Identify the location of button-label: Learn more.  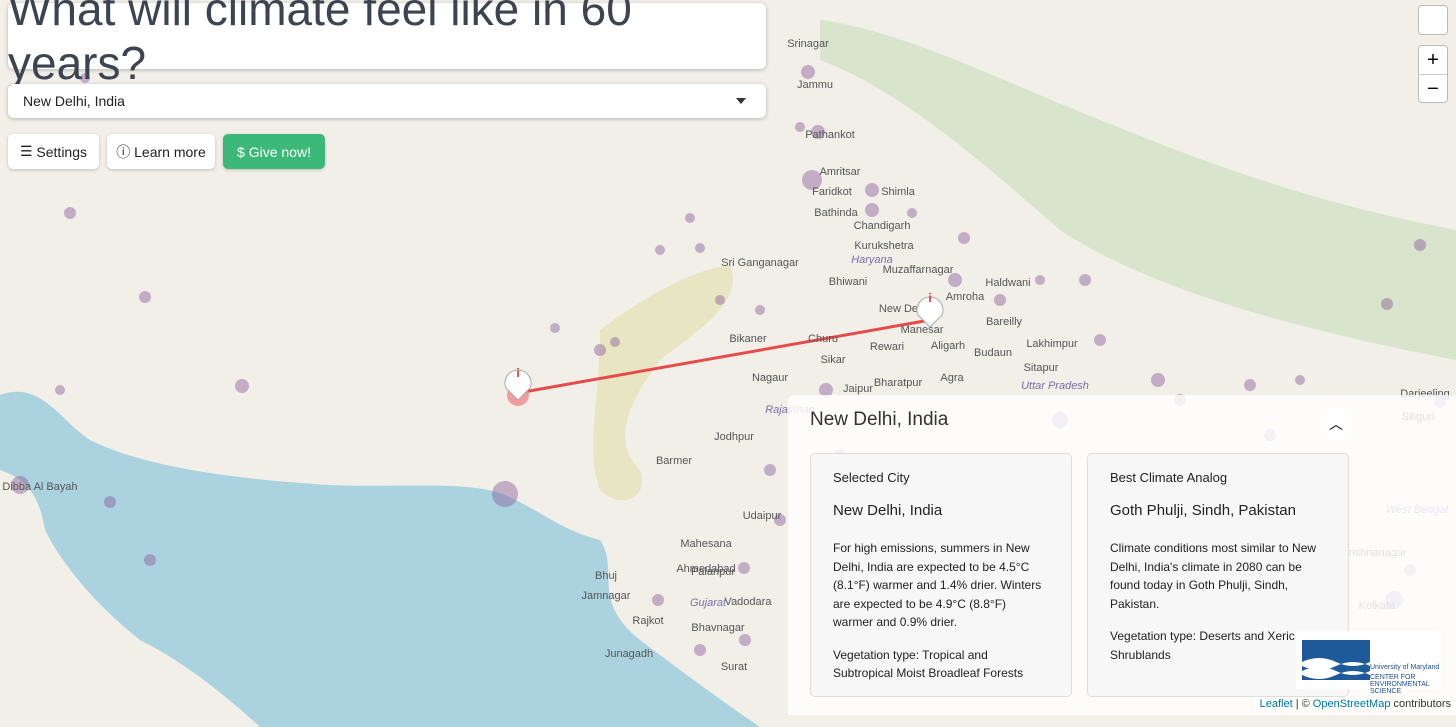
(170, 151).